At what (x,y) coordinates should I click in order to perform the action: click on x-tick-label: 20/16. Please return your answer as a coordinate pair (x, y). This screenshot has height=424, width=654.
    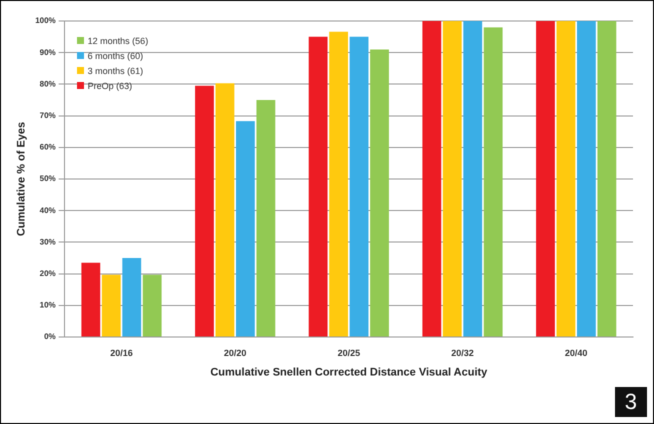
    Looking at the image, I should click on (121, 353).